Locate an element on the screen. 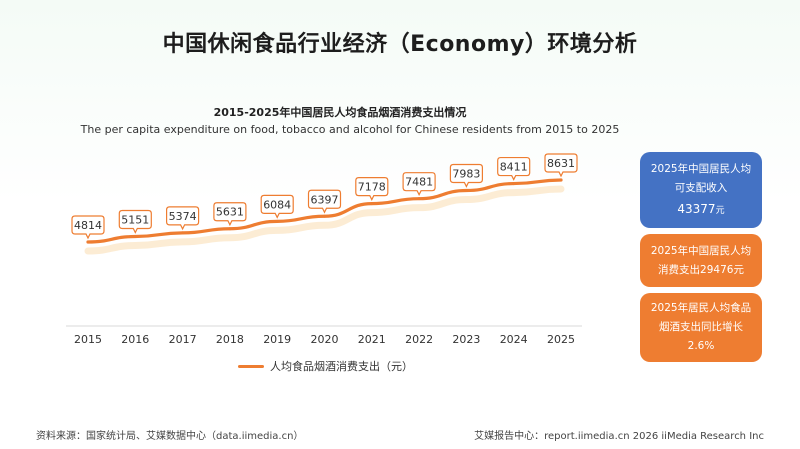  legend-label: 人均食品烟酒消费支出（元） is located at coordinates (341, 366).